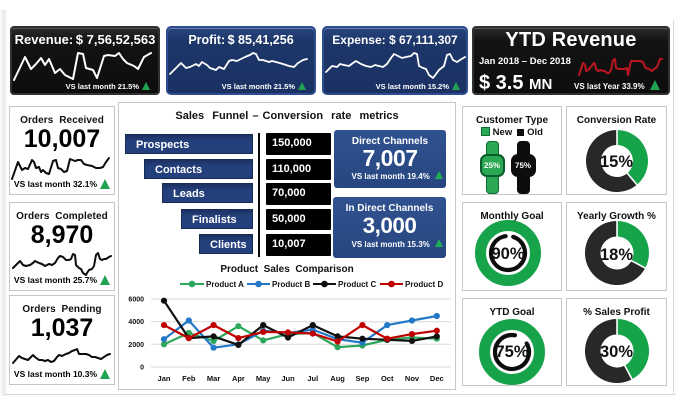  I want to click on svg-text: Jan, so click(164, 378).